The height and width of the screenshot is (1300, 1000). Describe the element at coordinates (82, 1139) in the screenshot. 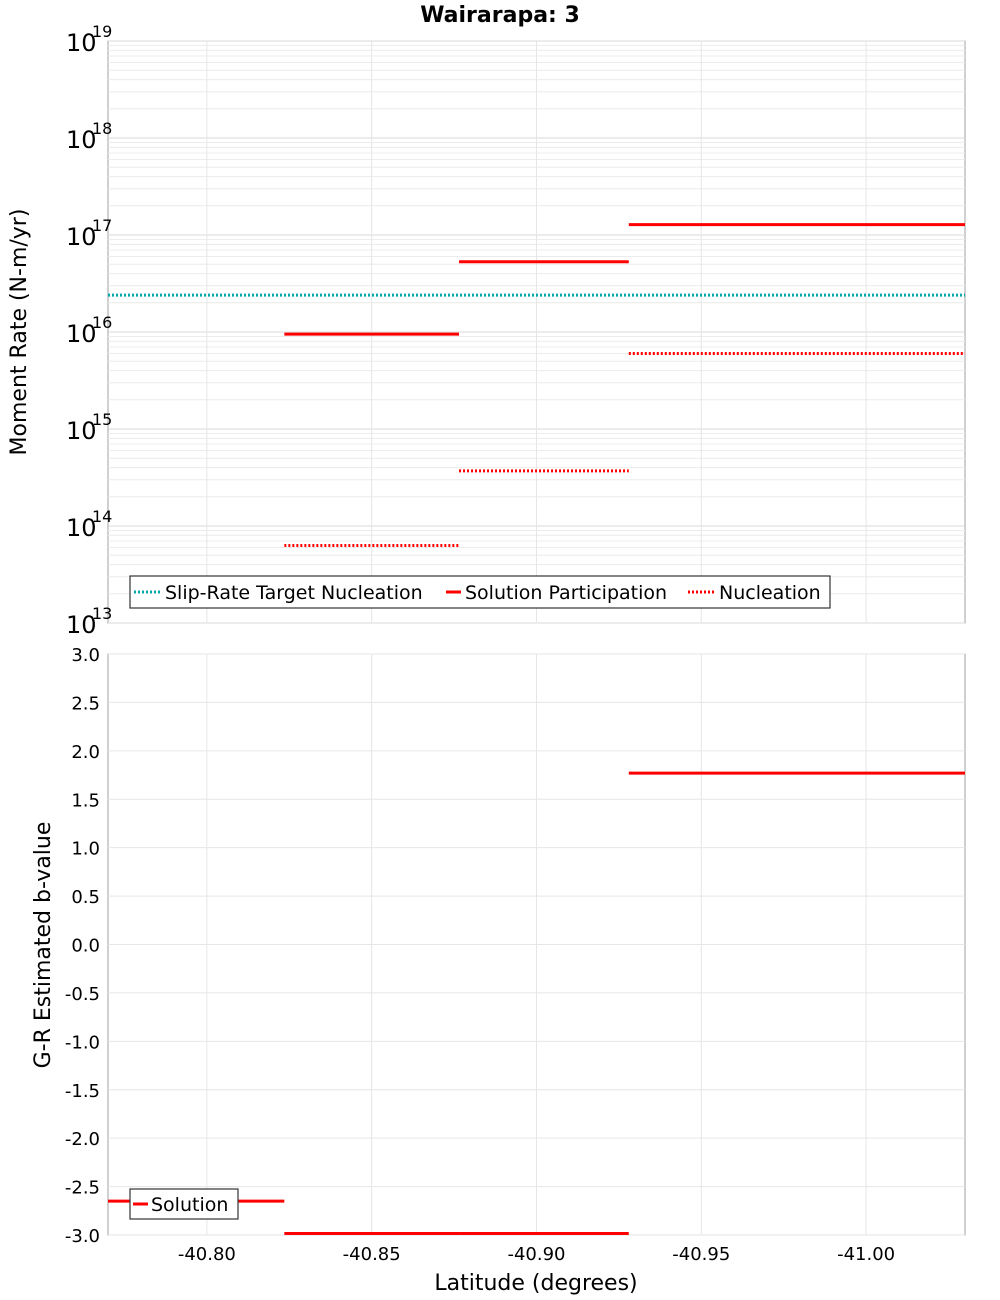

I see `b-value-y-tick-label: -2.0` at that location.